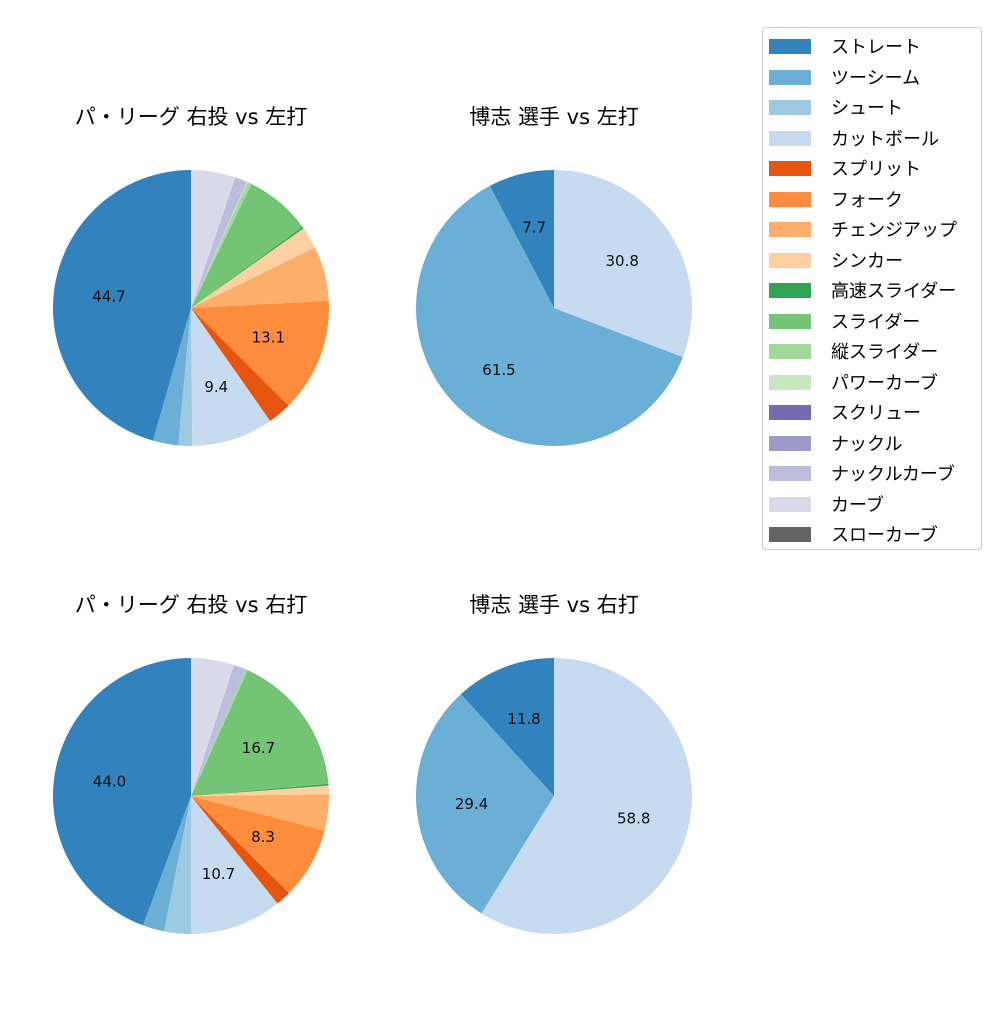 The height and width of the screenshot is (1023, 1000). What do you see at coordinates (216, 387) in the screenshot?
I see `slice-value-label: 9.4` at bounding box center [216, 387].